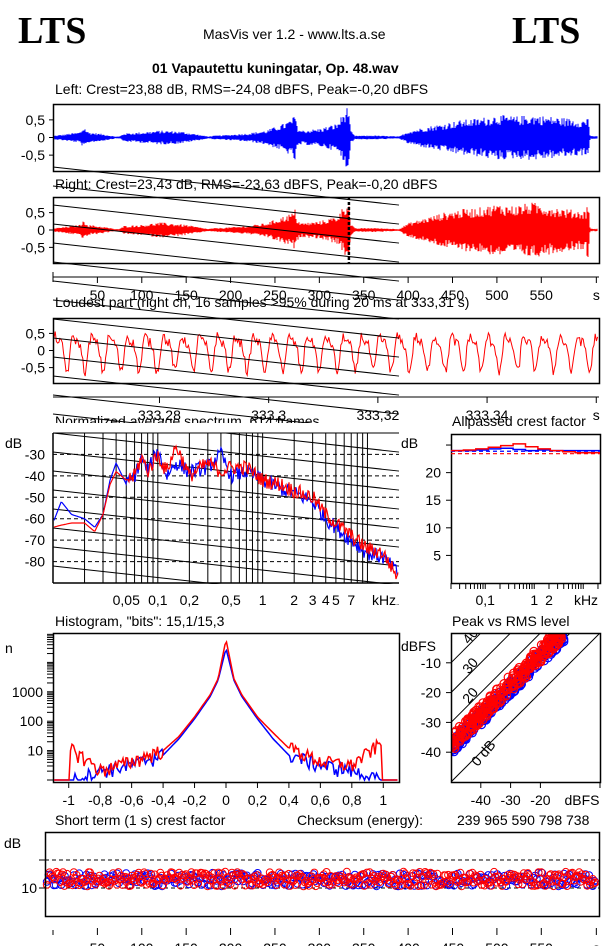 Image resolution: width=606 pixels, height=946 pixels. Describe the element at coordinates (581, 800) in the screenshot. I see `x-tick-label: dBFS` at that location.